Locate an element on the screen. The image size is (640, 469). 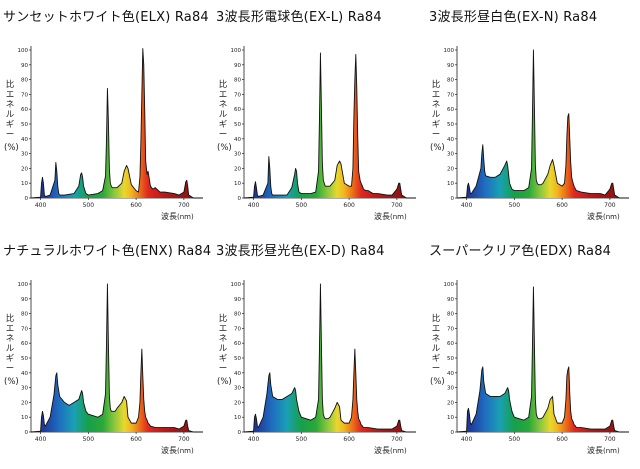
chart-title: 3波長形昼光色(EX-D) Ra84 is located at coordinates (300, 251).